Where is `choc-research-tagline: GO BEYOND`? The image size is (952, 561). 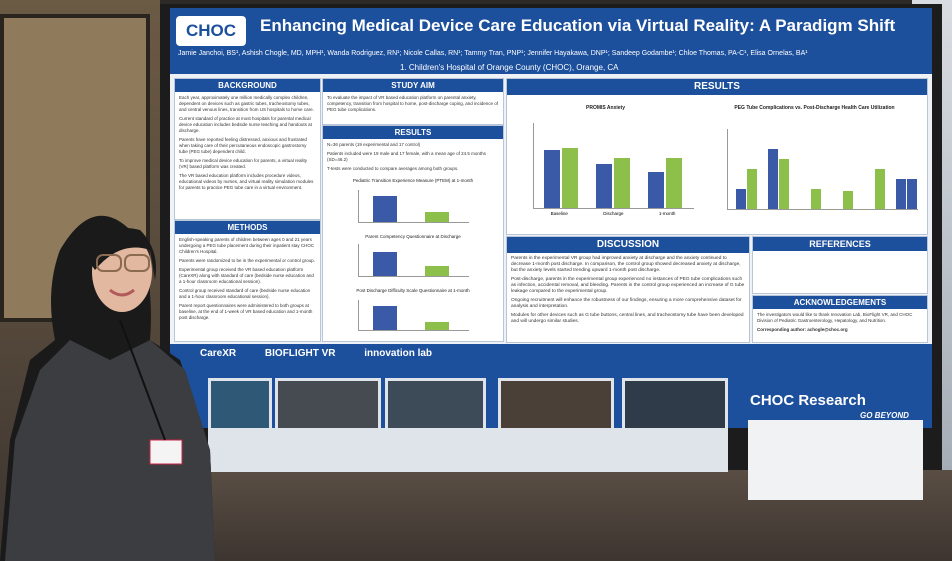 choc-research-tagline: GO BEYOND is located at coordinates (884, 415).